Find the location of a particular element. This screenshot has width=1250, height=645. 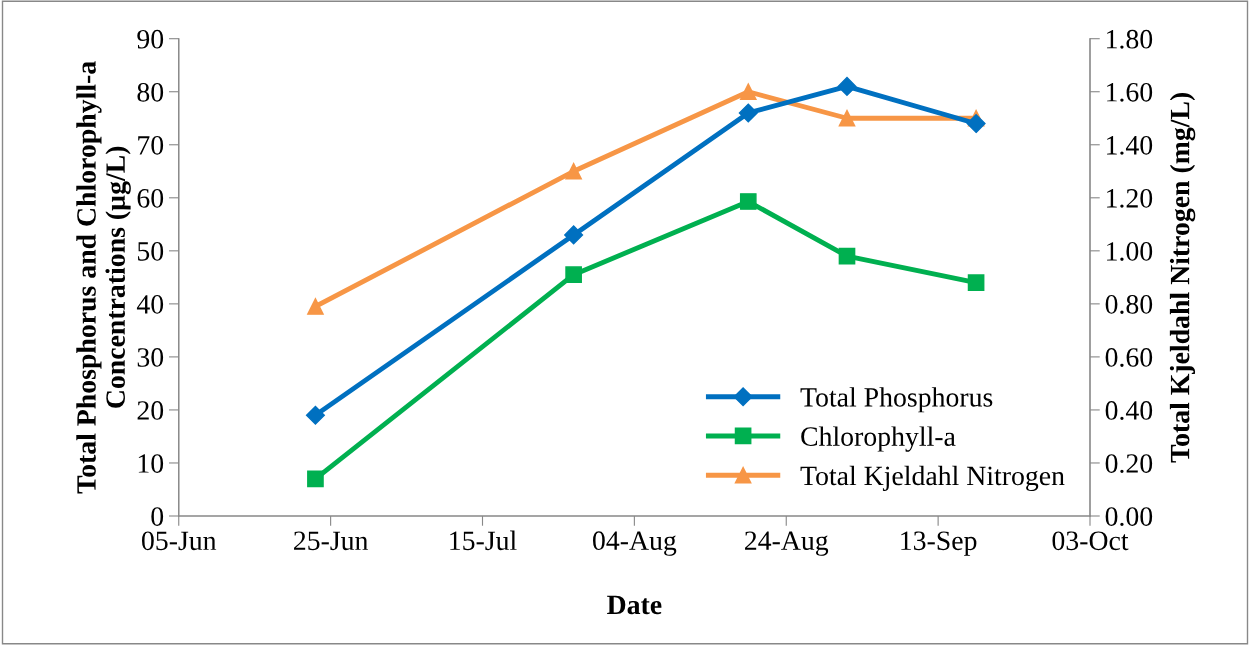

y2-tick-label: 1.20 is located at coordinates (1130, 198).